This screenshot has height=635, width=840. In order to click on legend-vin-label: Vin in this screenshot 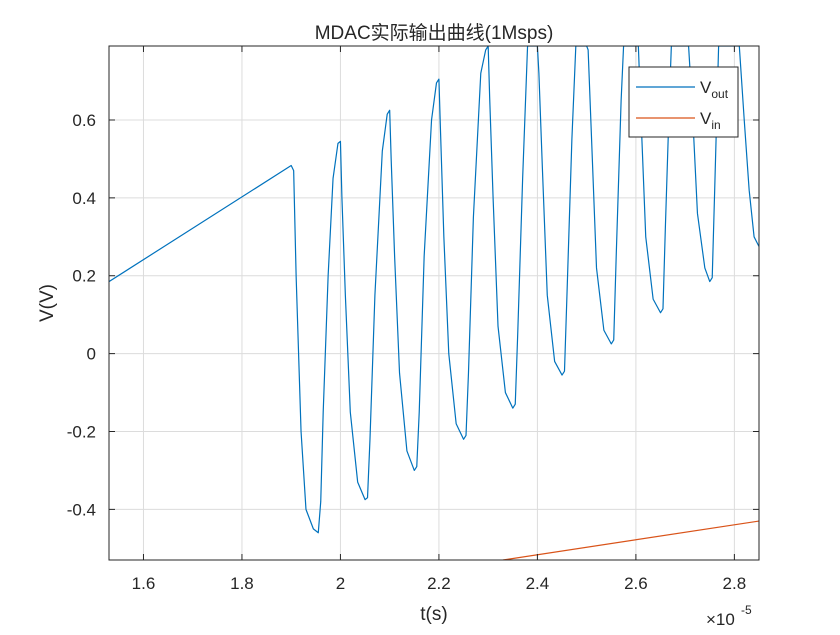, I will do `click(710, 120)`.